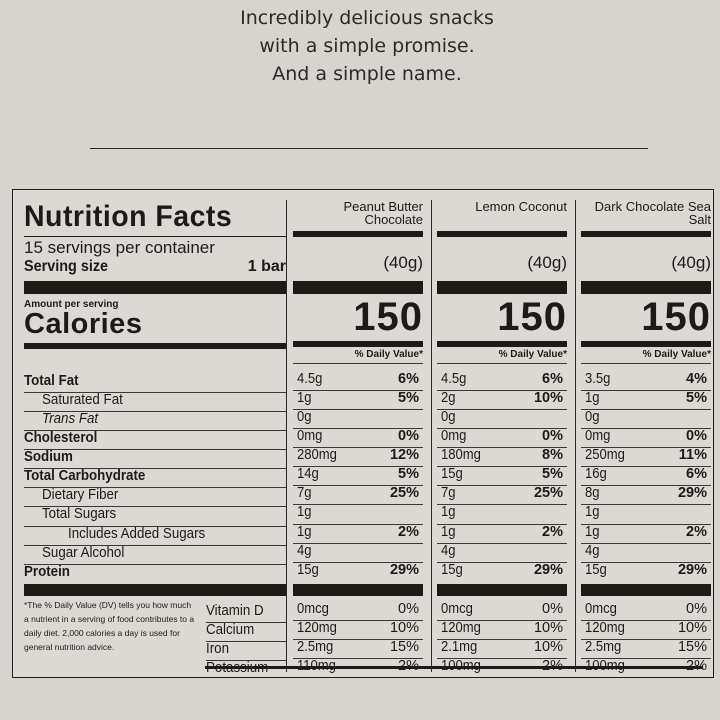 The image size is (720, 720). Describe the element at coordinates (461, 455) in the screenshot. I see `nutrient-amount: 180mg` at that location.